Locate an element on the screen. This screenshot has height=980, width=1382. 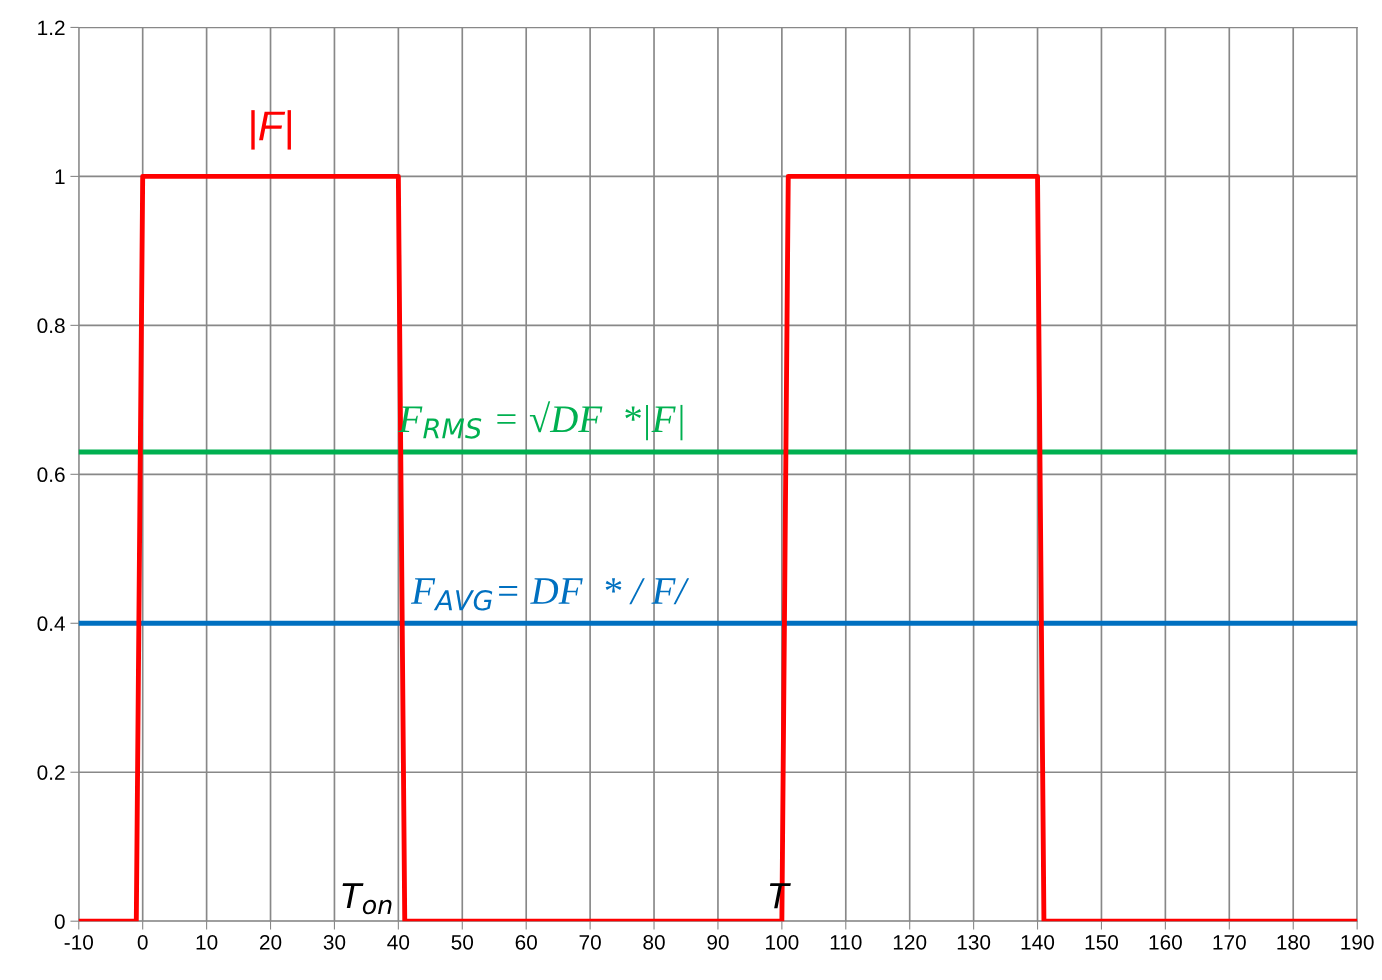
x-tick-label: 120 is located at coordinates (910, 942).